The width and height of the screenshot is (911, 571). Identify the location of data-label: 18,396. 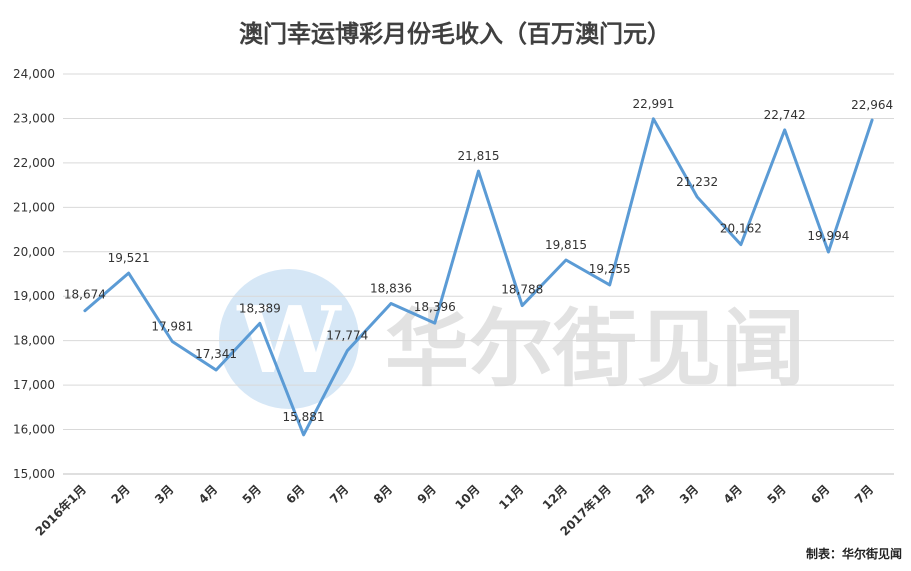
(435, 307).